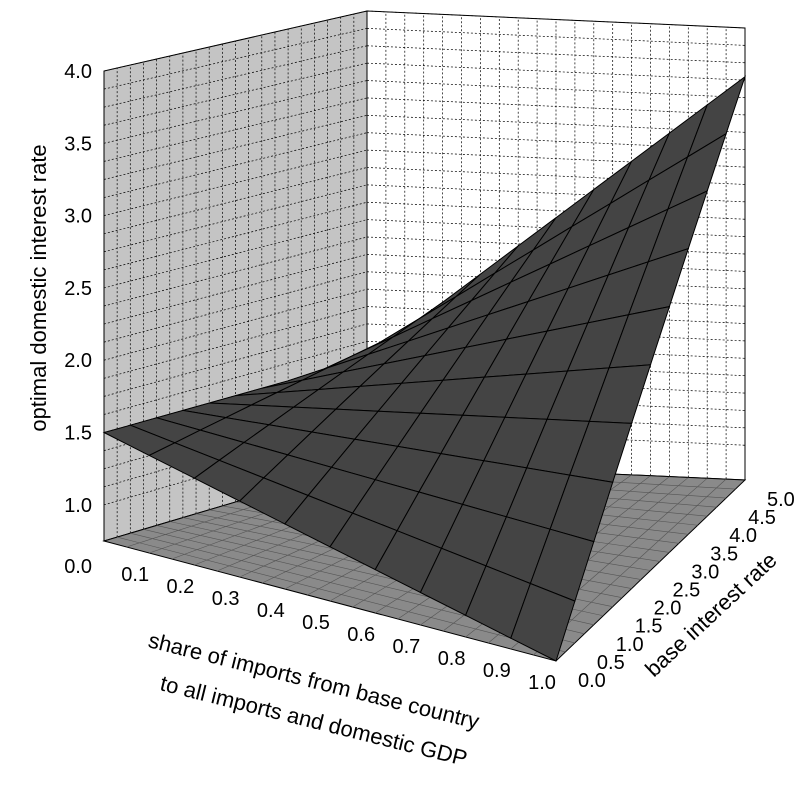 The width and height of the screenshot is (802, 791). Describe the element at coordinates (78, 72) in the screenshot. I see `z-tick-label: 4.0` at that location.